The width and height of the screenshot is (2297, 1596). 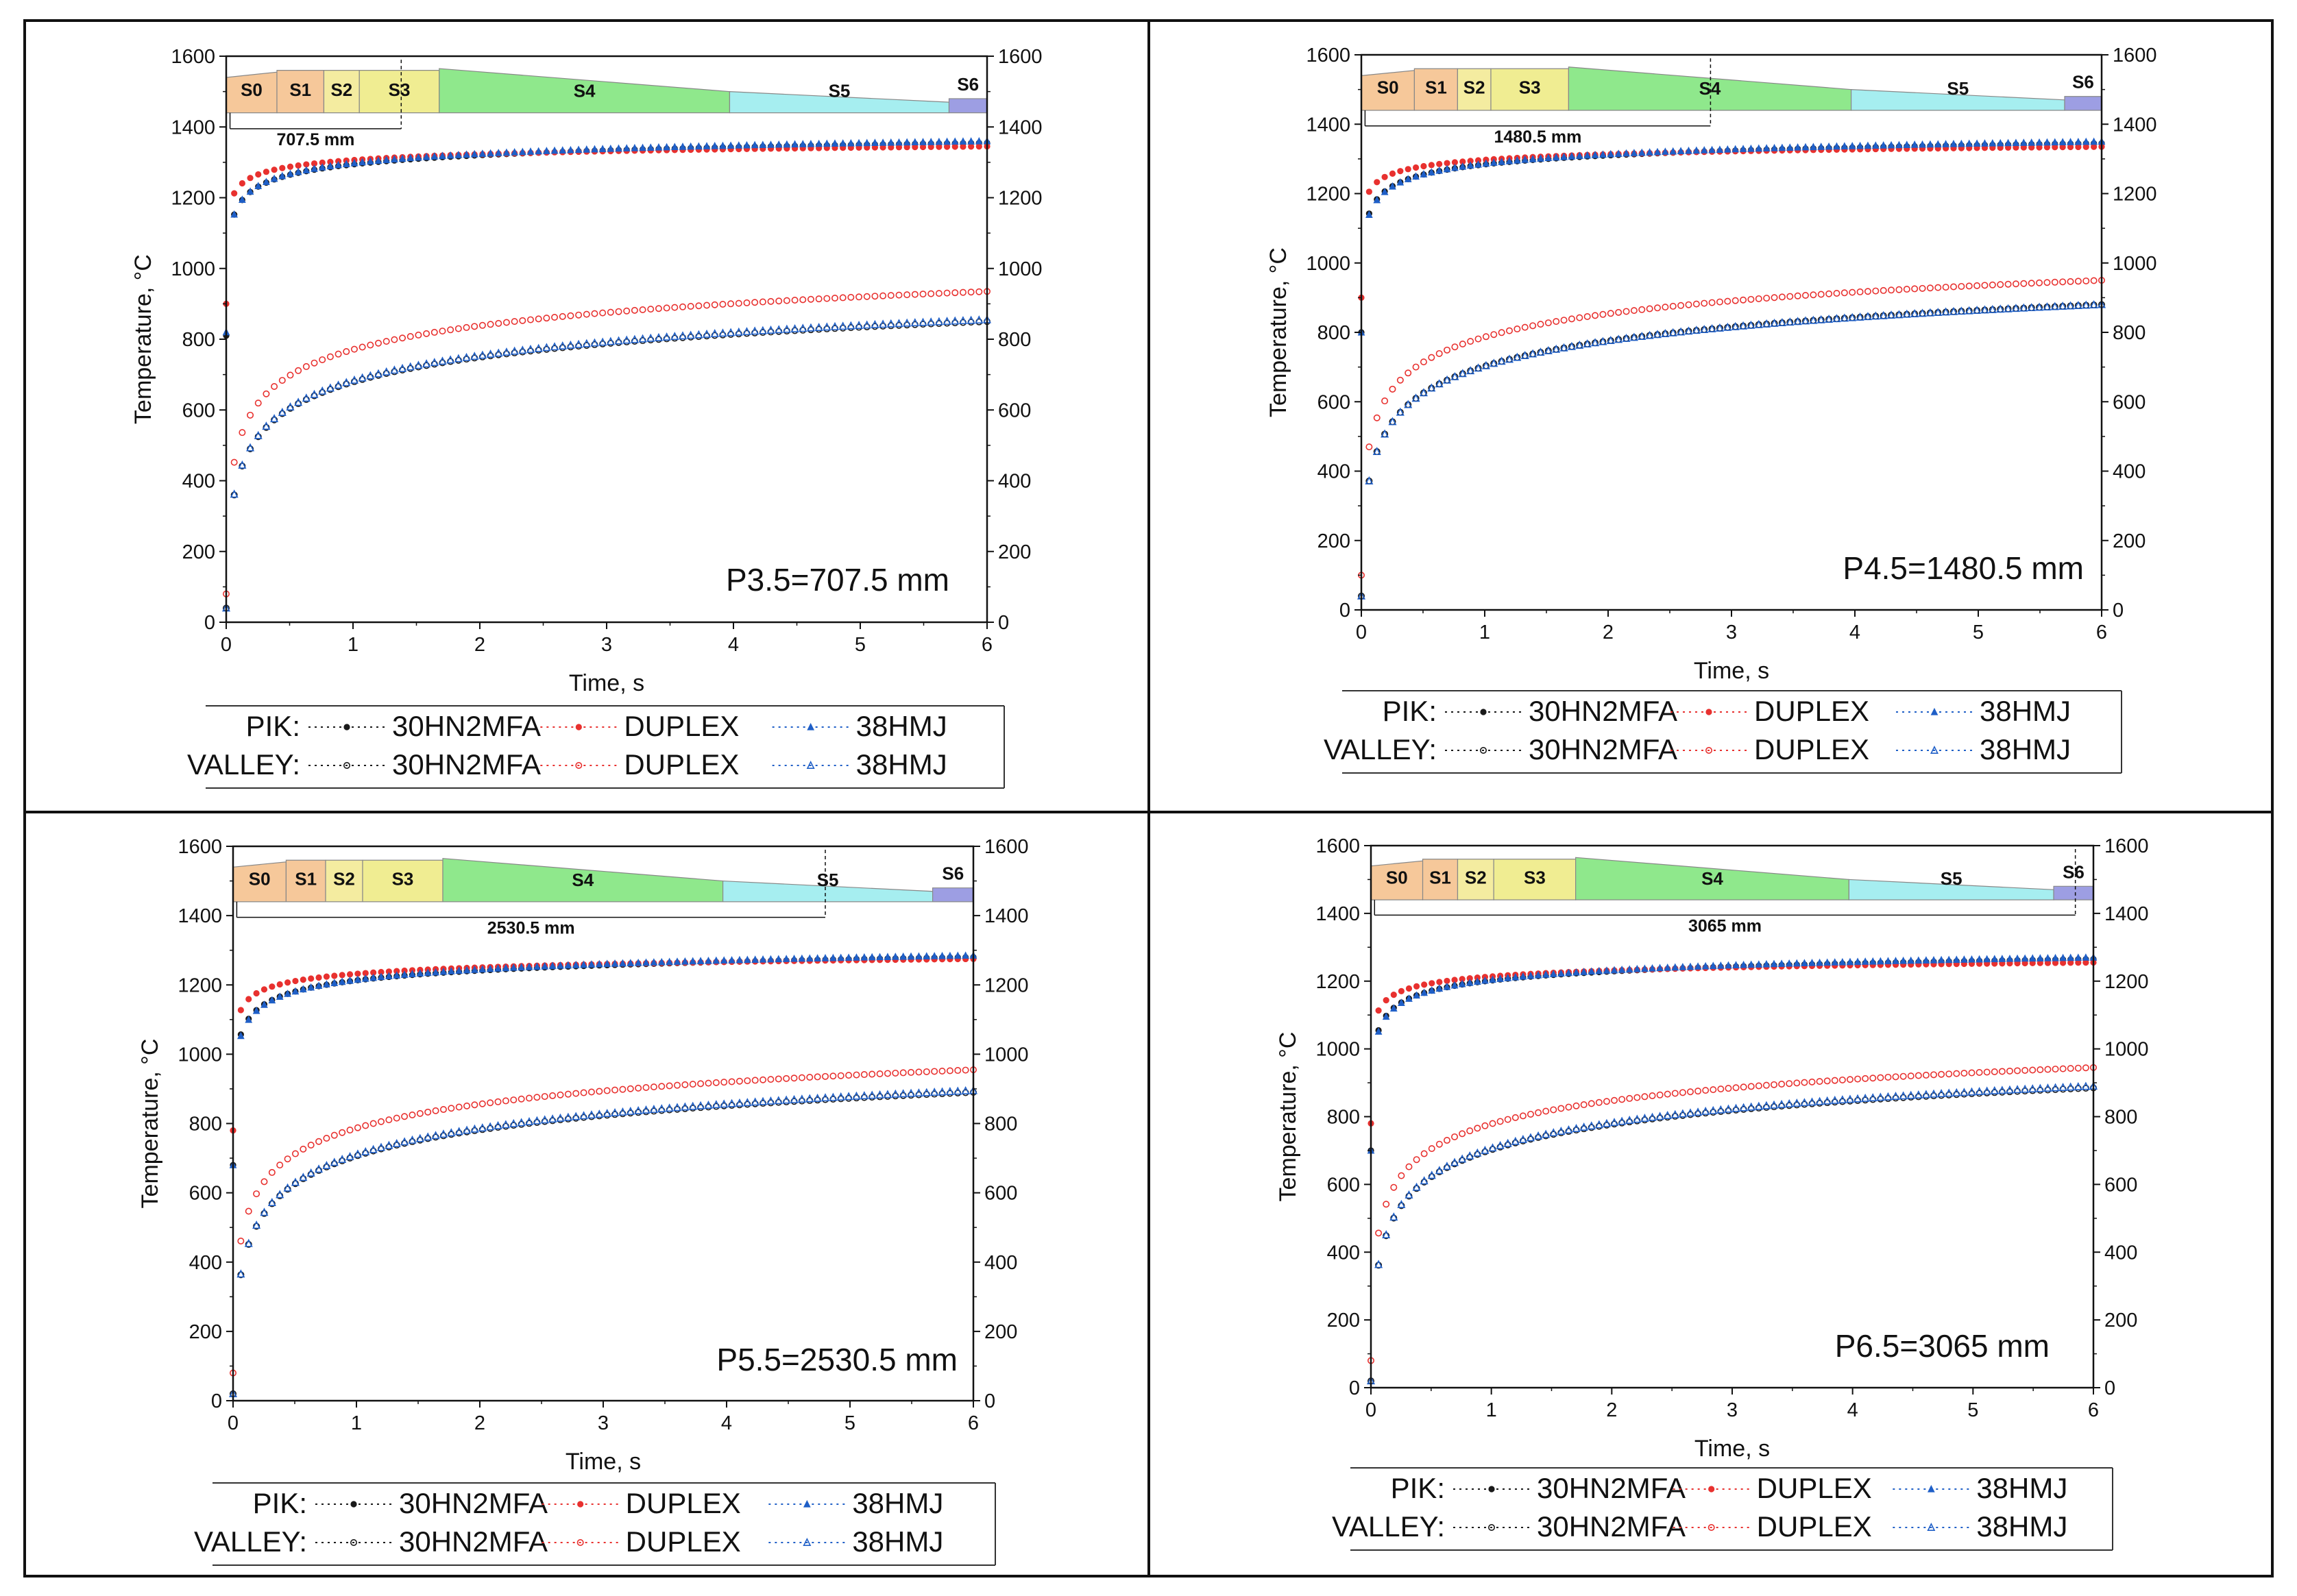 I want to click on stand-label-s3: S3, so click(x=403, y=879).